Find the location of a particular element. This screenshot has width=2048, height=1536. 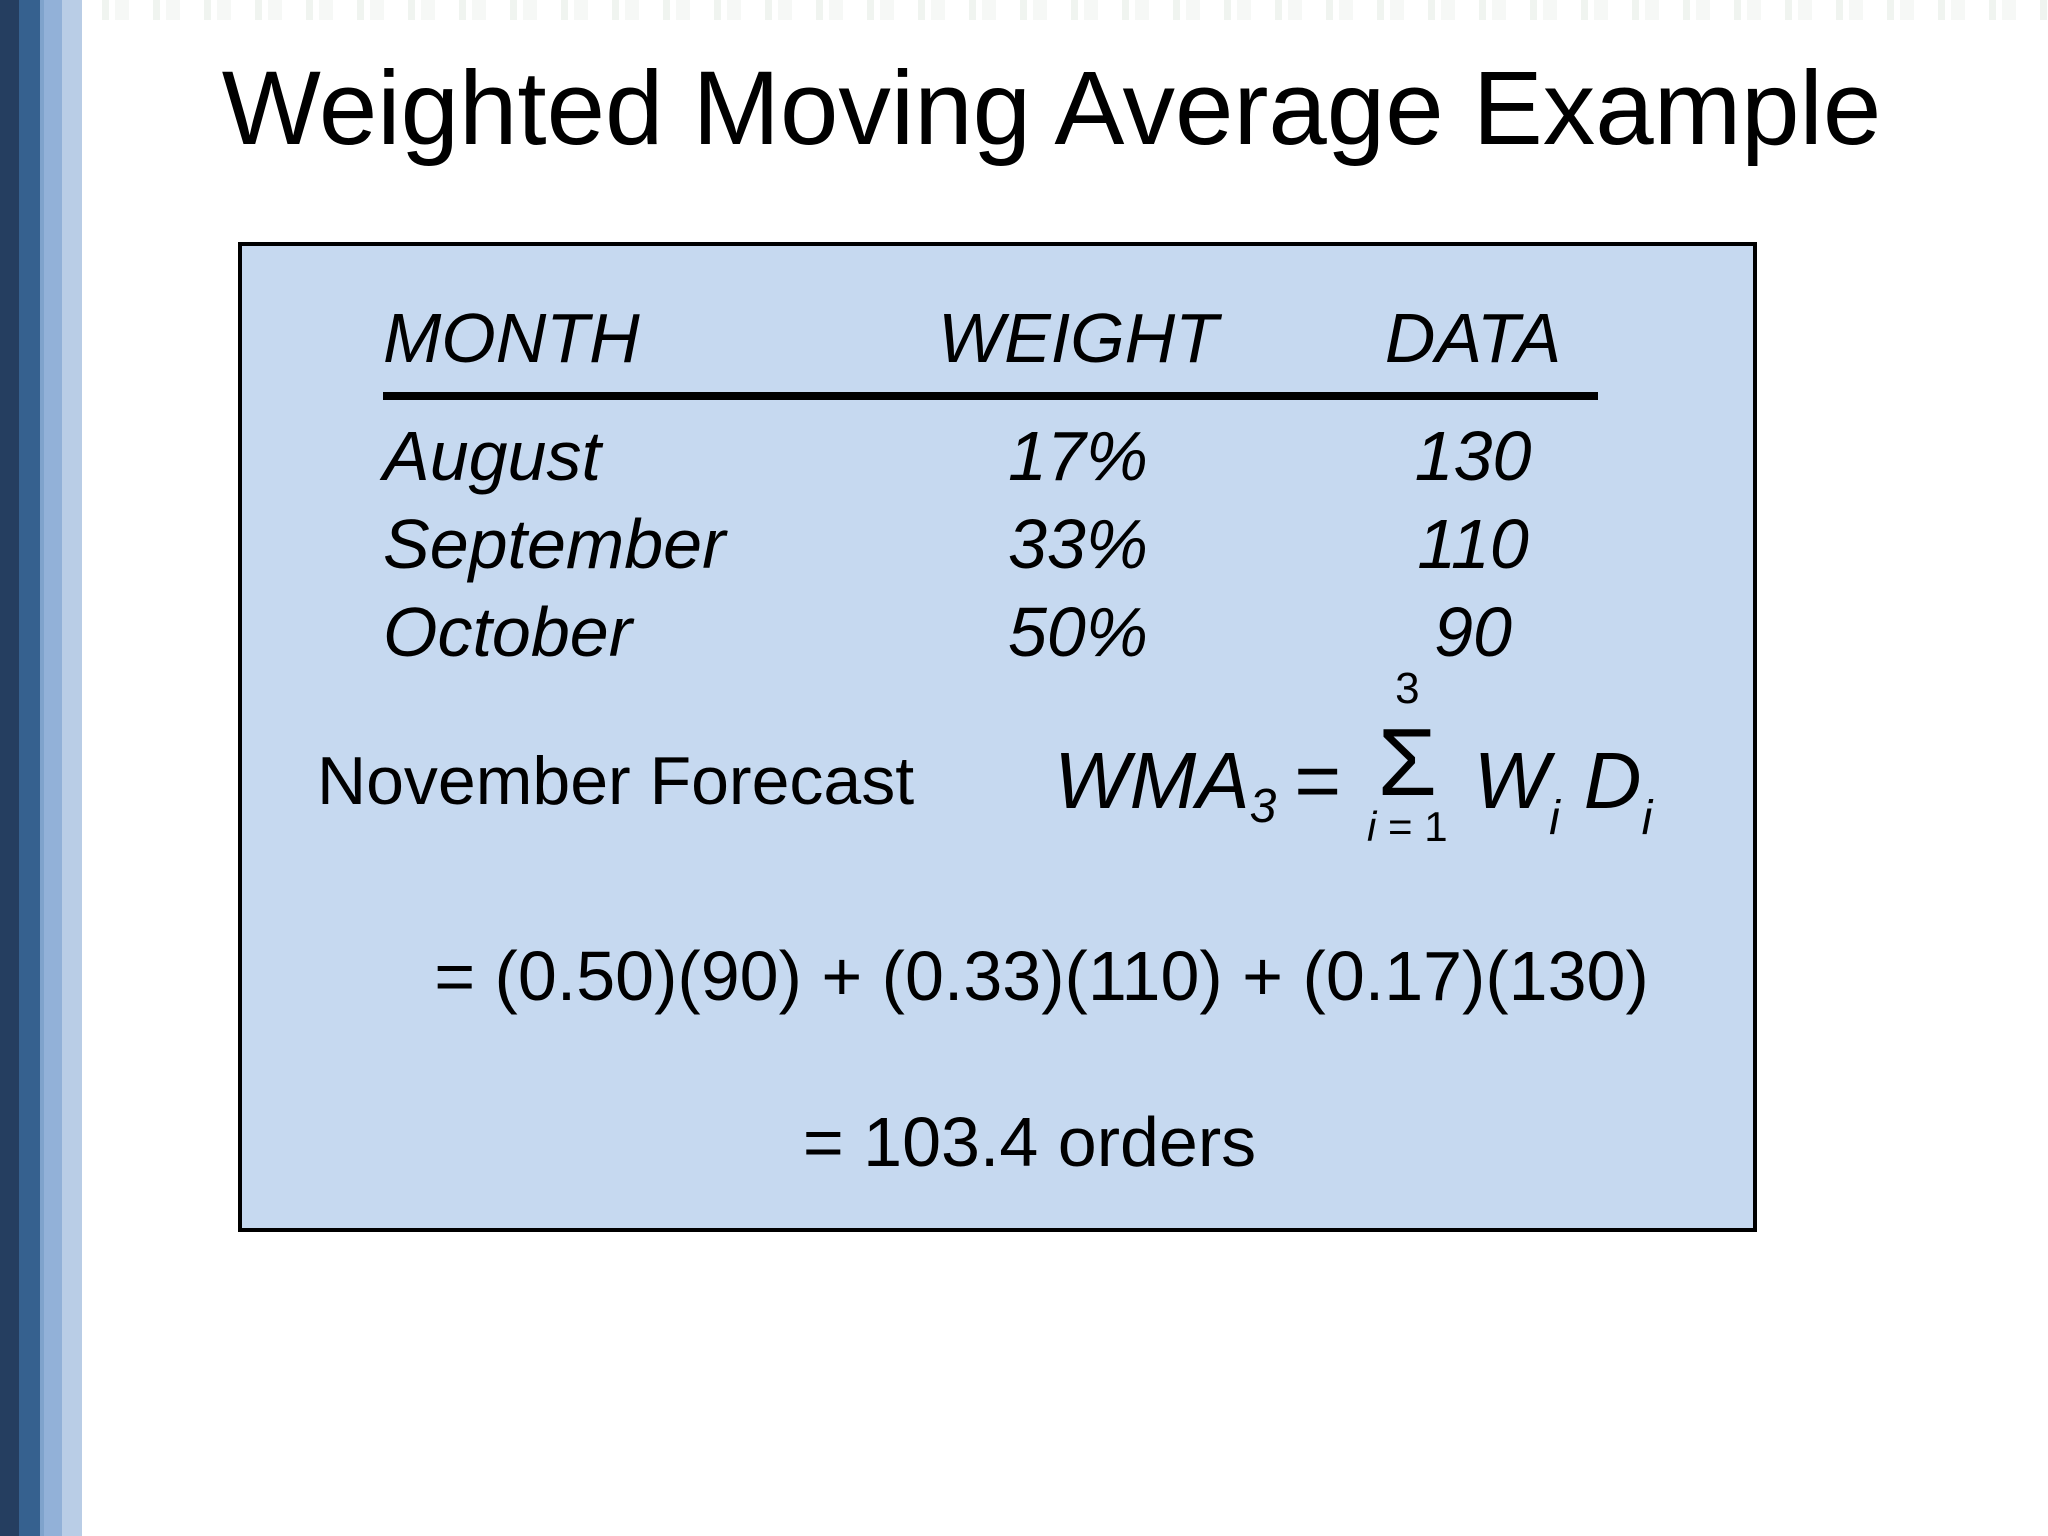

header-weight: WEIGHT is located at coordinates (1078, 338).